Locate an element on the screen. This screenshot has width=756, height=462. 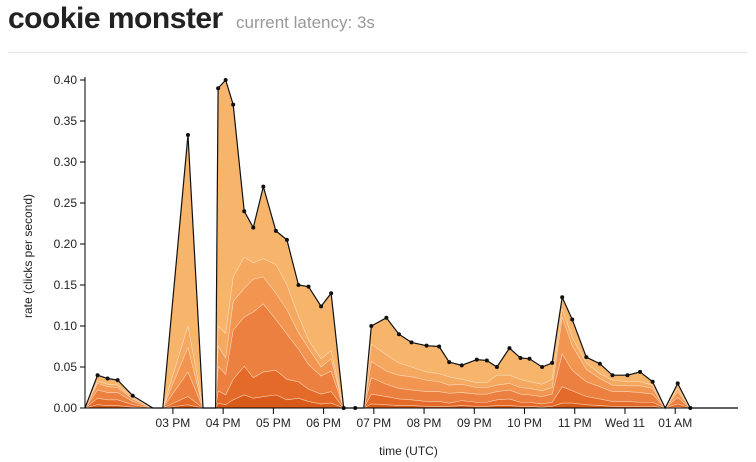
x-tick-label: 11 PM is located at coordinates (575, 423).